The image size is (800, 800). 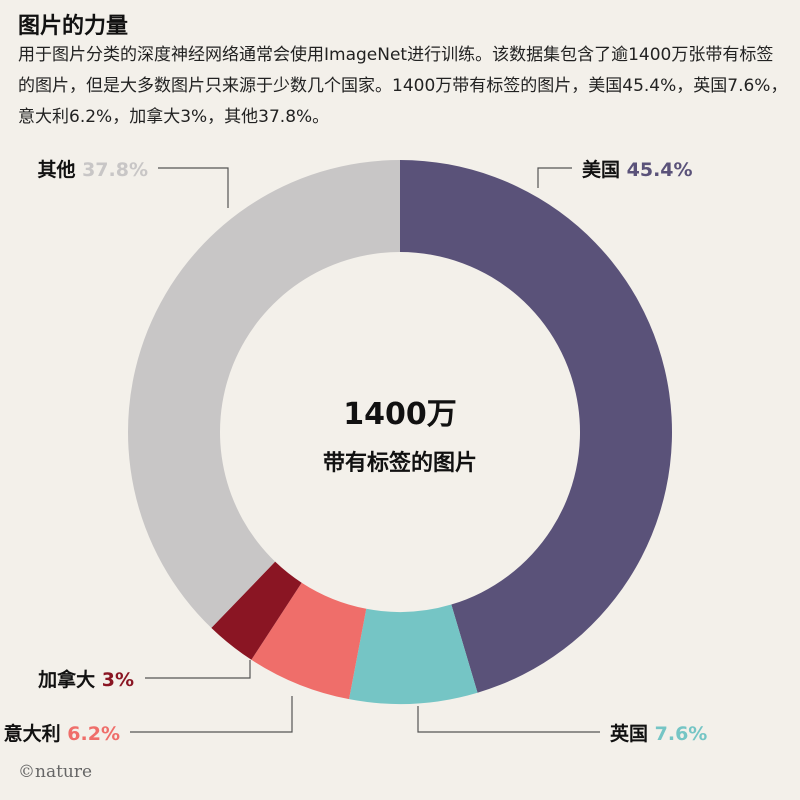 What do you see at coordinates (59, 169) in the screenshot?
I see `slice-name-4: 其他` at bounding box center [59, 169].